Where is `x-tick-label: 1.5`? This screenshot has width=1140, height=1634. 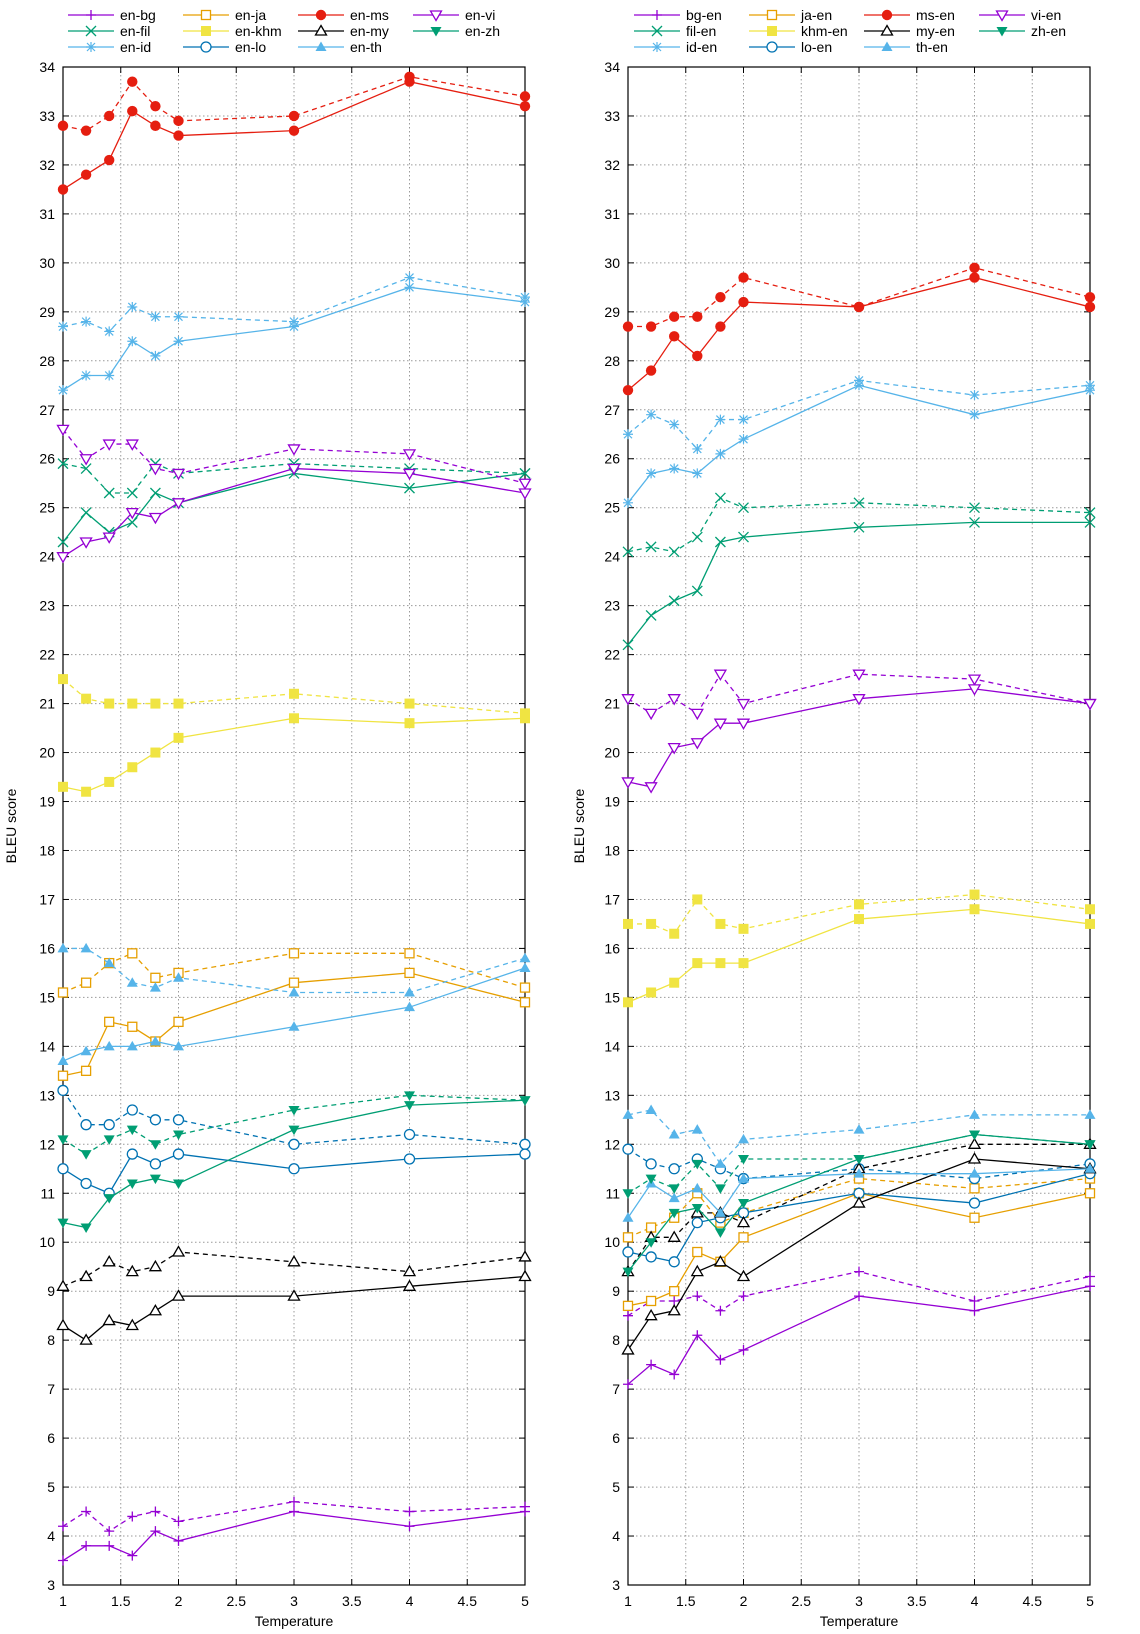
x-tick-label: 1.5 is located at coordinates (686, 1601).